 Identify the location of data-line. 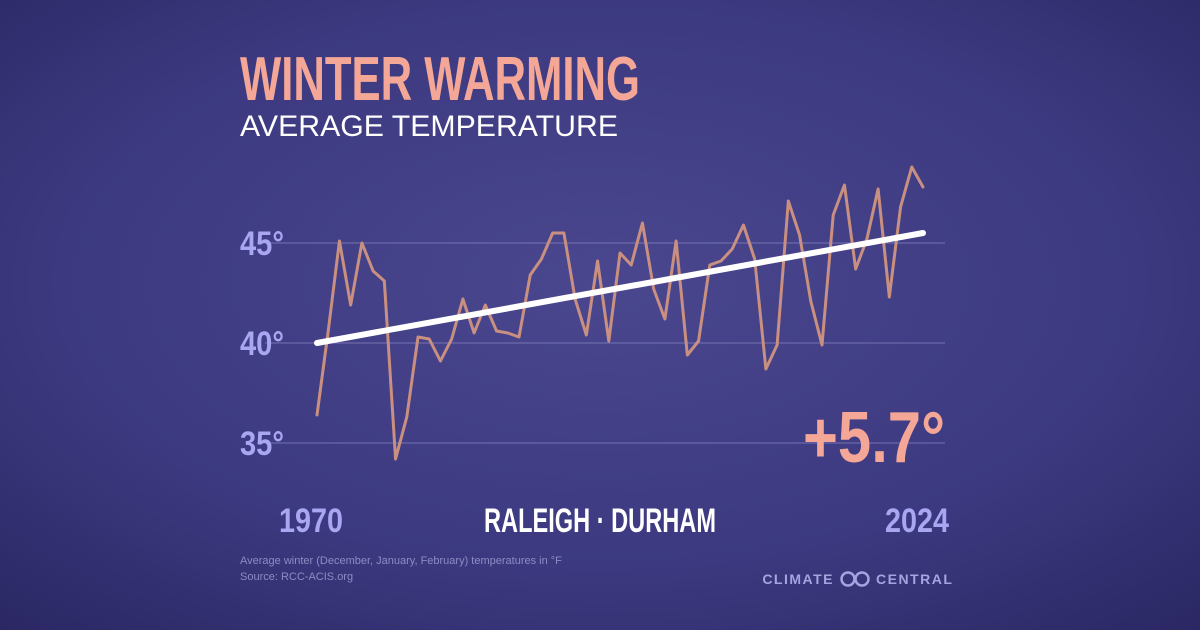
(620, 288).